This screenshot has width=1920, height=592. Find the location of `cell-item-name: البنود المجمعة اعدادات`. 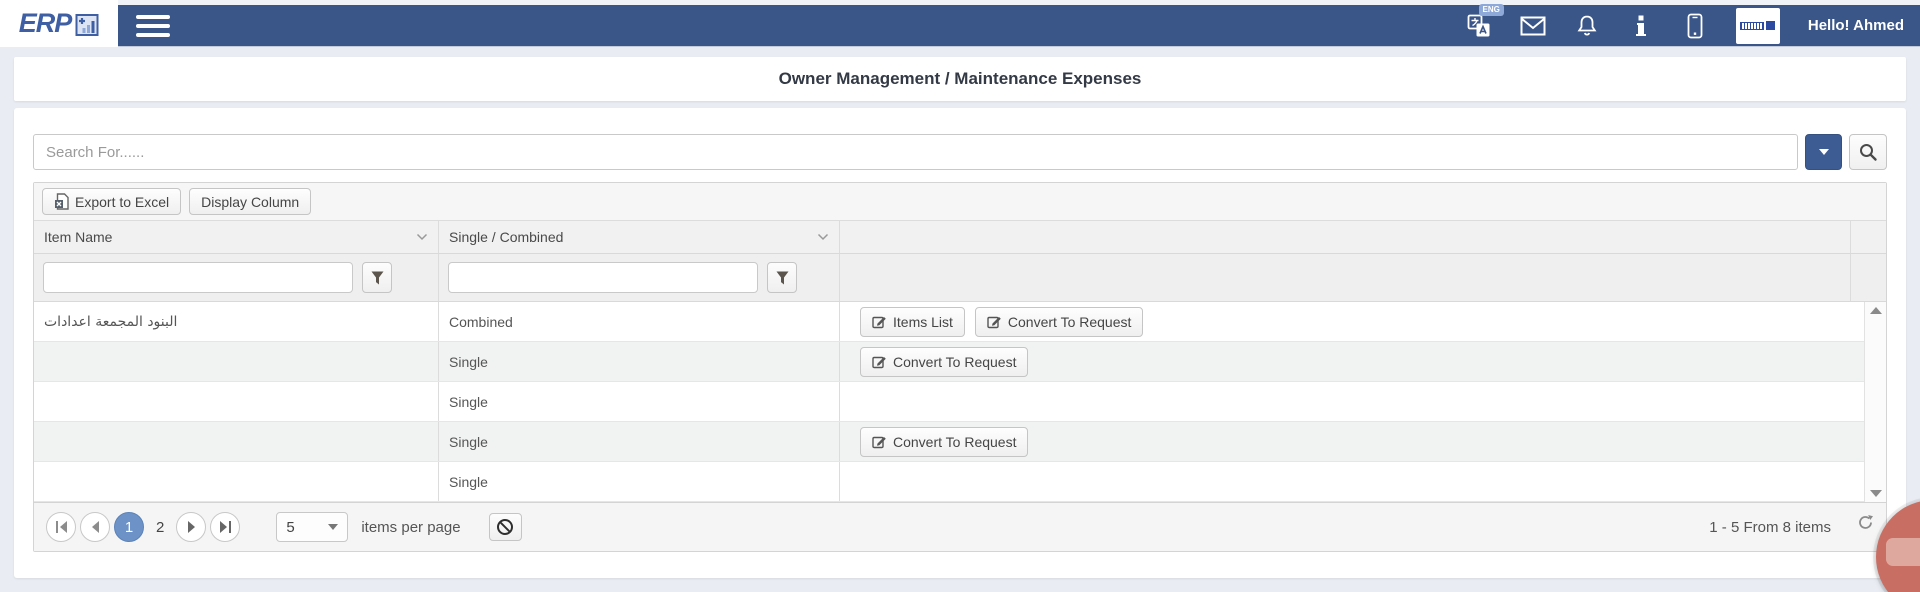

cell-item-name: البنود المجمعة اعدادات is located at coordinates (111, 321).